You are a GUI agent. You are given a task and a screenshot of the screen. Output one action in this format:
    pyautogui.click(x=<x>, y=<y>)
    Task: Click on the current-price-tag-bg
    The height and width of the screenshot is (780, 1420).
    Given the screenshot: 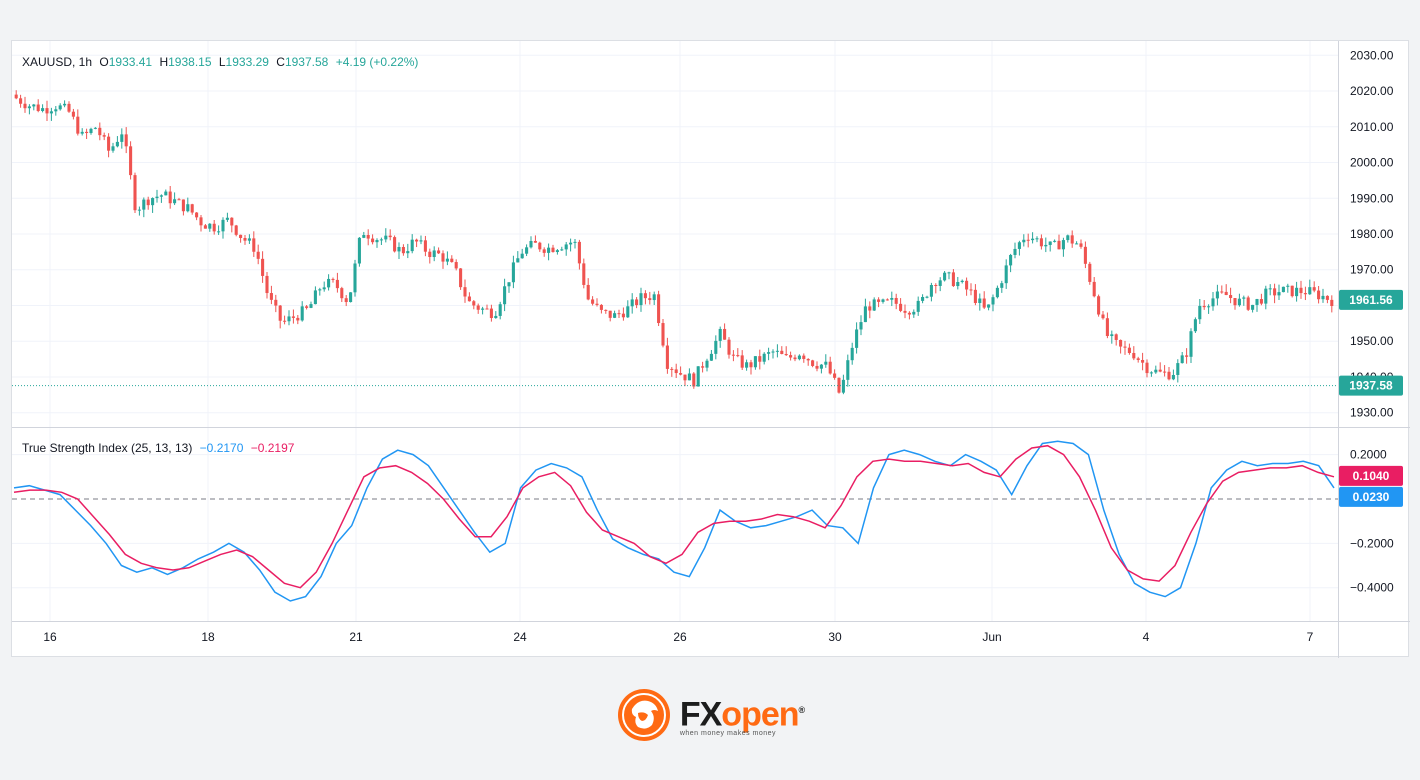 What is the action you would take?
    pyautogui.click(x=1371, y=299)
    